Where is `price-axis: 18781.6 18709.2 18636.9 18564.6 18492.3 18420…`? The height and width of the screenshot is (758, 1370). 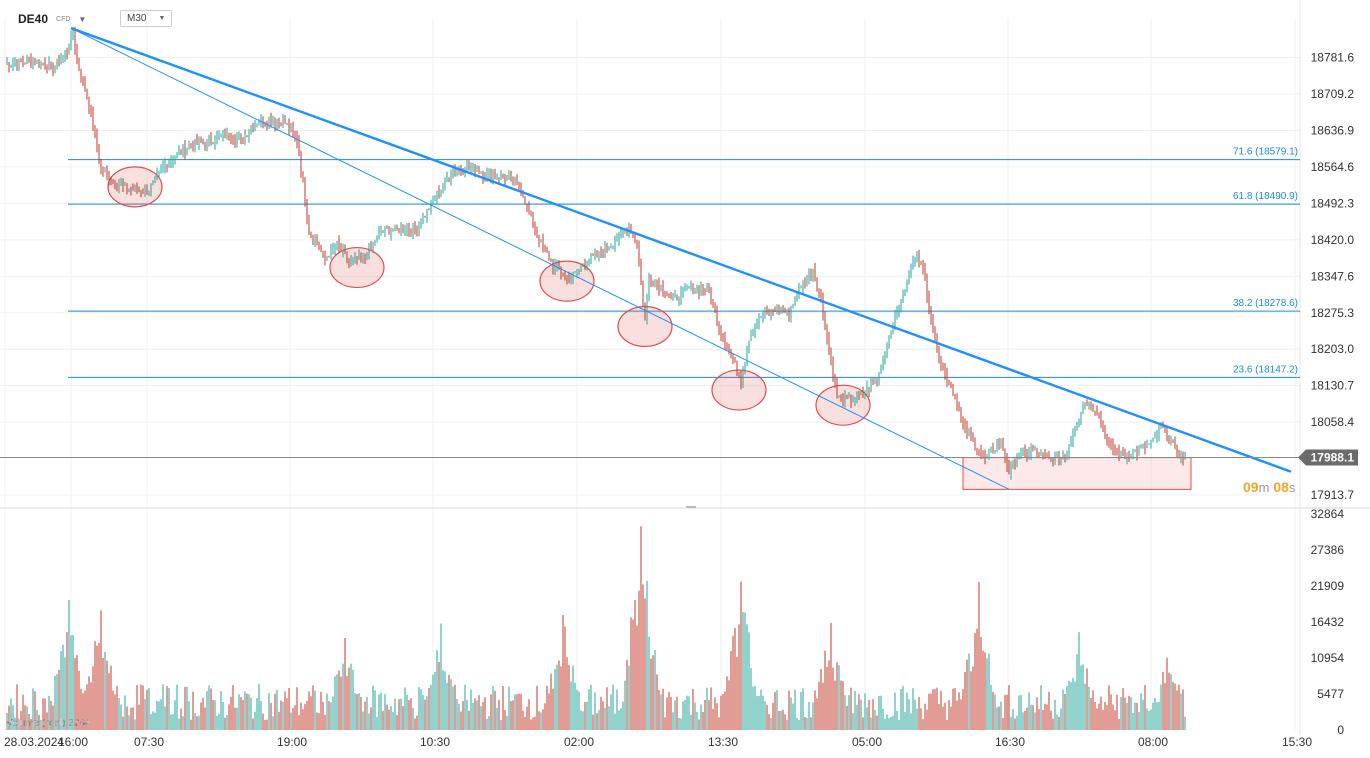
price-axis: 18781.6 18709.2 18636.9 18564.6 18492.3 18420… is located at coordinates (1328, 277).